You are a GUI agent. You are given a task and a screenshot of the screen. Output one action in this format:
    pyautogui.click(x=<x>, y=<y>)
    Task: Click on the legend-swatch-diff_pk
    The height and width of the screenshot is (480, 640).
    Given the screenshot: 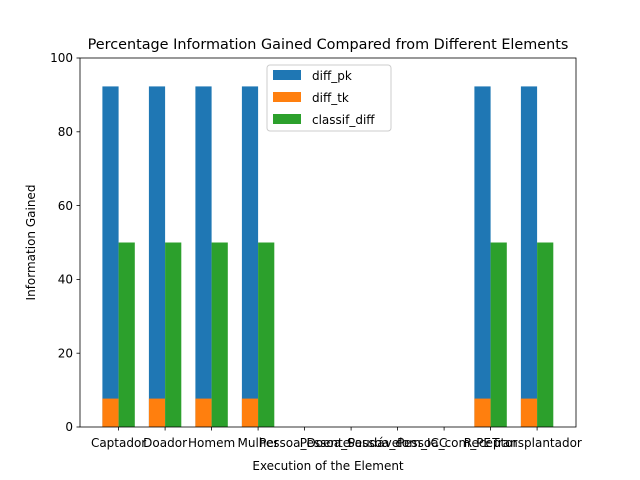 What is the action you would take?
    pyautogui.click(x=287, y=75)
    